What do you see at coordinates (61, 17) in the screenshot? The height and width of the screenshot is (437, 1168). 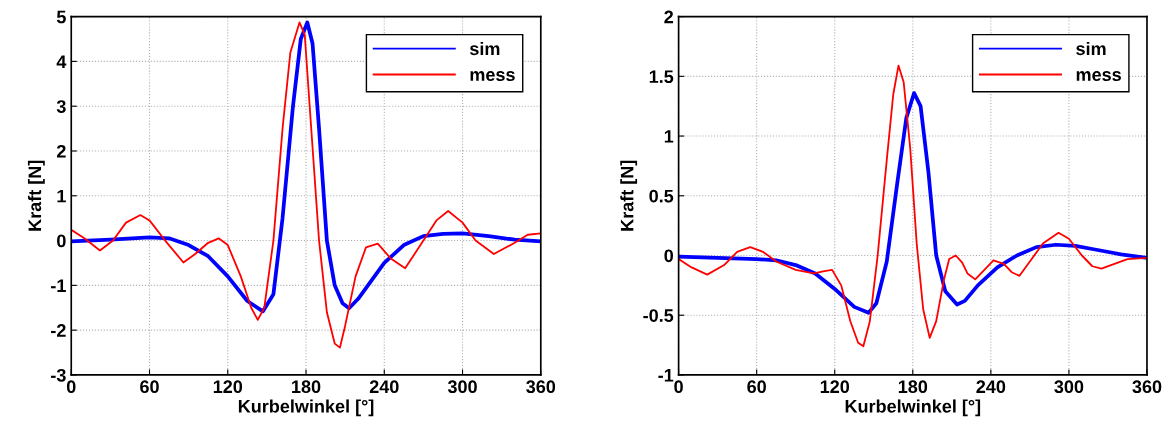 I see `y-tick-label: 5` at bounding box center [61, 17].